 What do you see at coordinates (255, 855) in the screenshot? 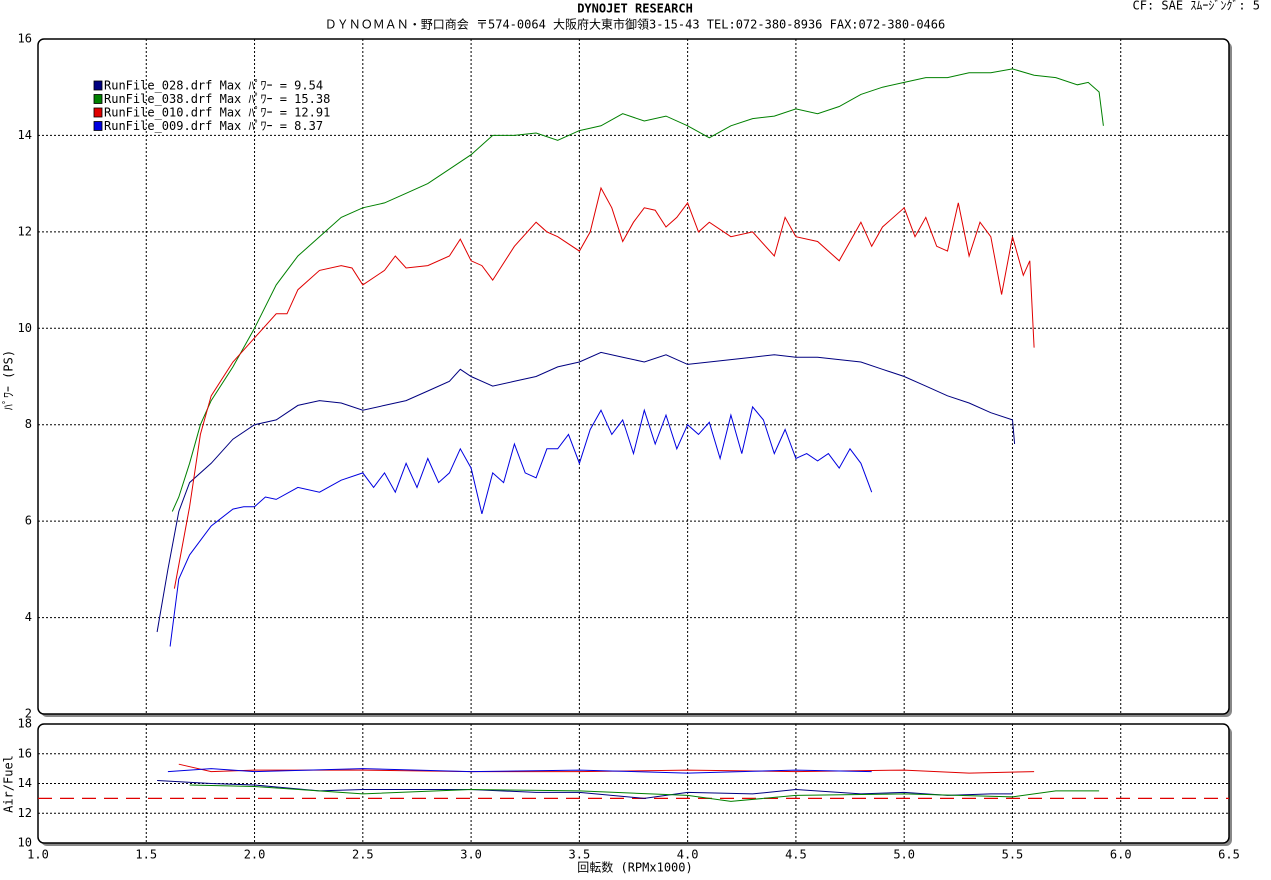
I see `x-tick-label: 2.0` at bounding box center [255, 855].